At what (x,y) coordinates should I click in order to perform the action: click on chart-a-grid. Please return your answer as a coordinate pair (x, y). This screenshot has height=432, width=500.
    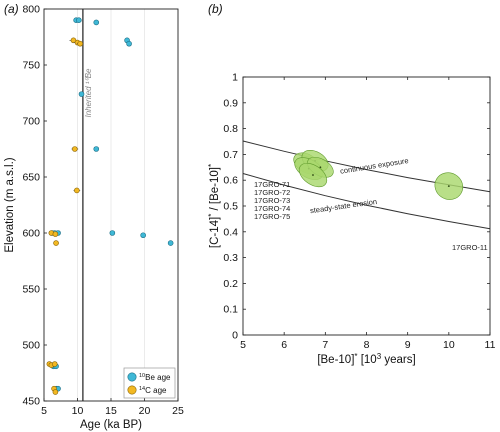
    Looking at the image, I should click on (111, 205).